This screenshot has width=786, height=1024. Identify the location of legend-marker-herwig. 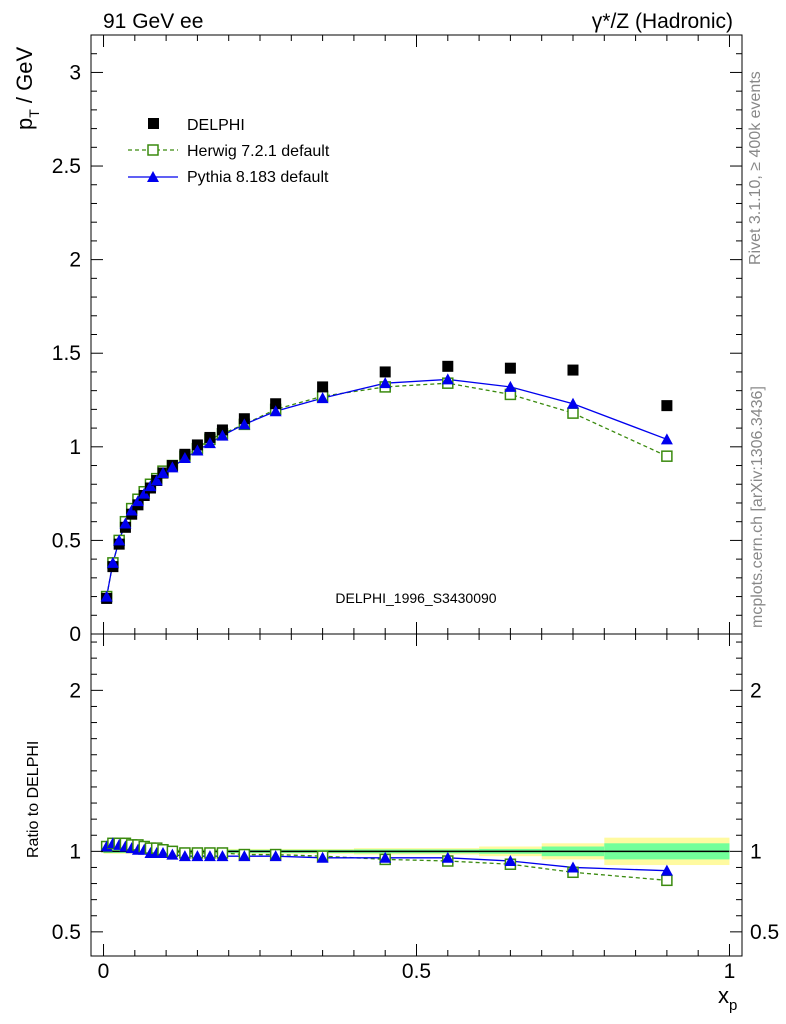
(153, 150).